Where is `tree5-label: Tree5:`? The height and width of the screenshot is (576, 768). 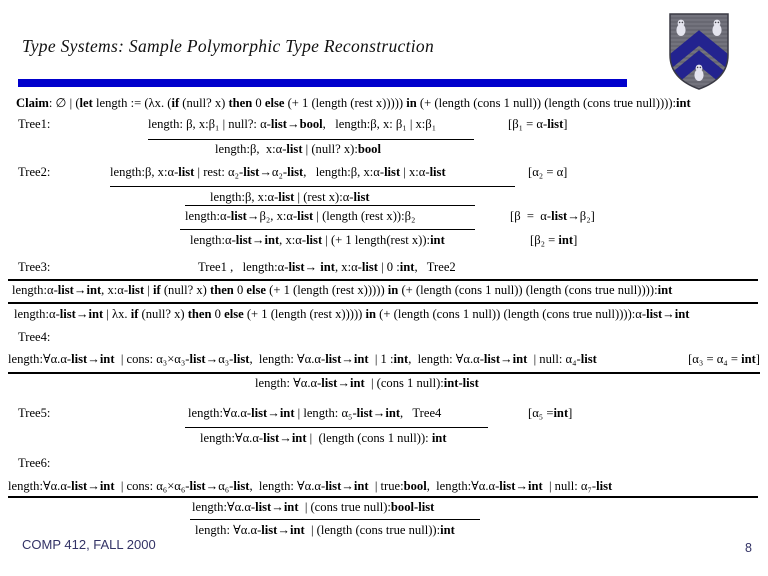
tree5-label: Tree5: is located at coordinates (34, 413).